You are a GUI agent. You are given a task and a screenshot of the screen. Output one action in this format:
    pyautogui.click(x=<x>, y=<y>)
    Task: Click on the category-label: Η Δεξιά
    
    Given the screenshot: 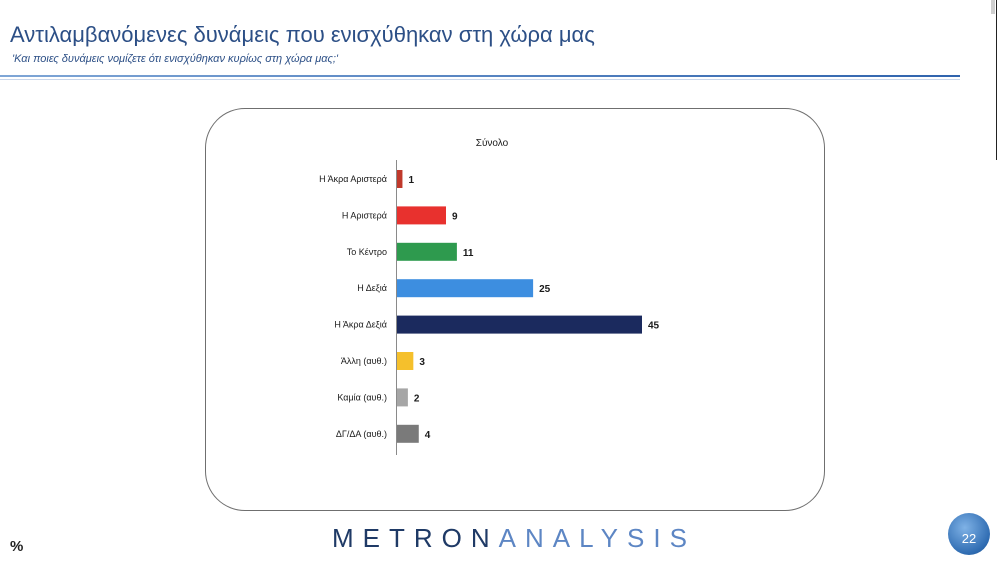 What is the action you would take?
    pyautogui.click(x=372, y=288)
    